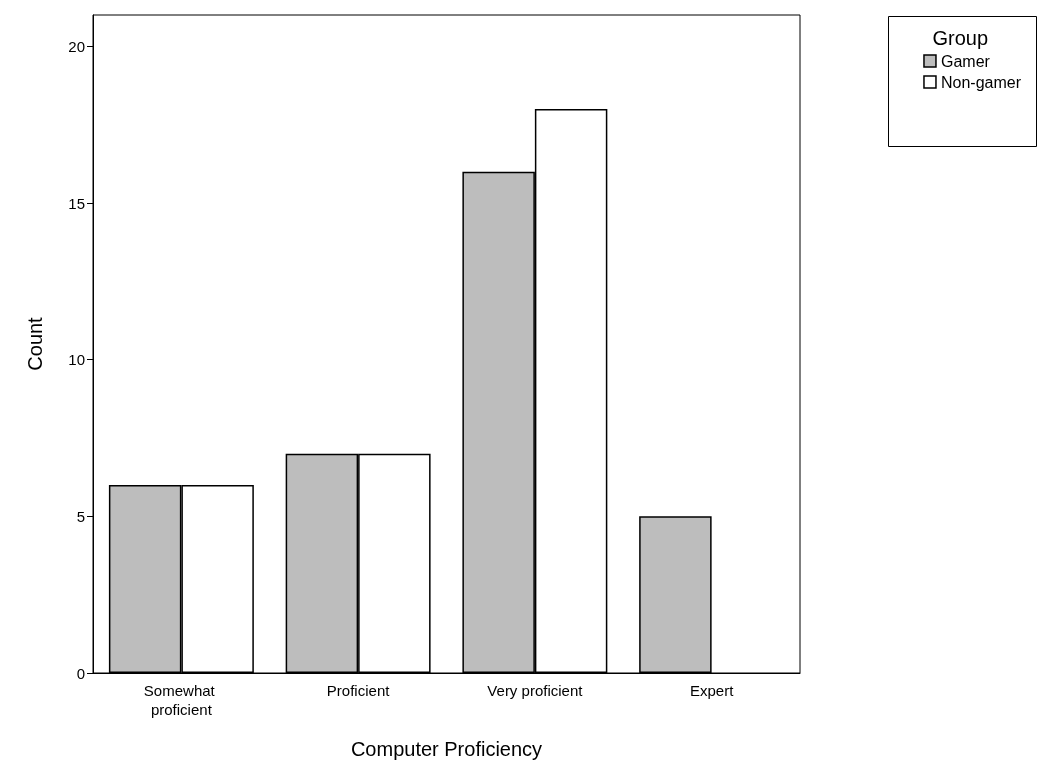 This screenshot has width=1048, height=772. Describe the element at coordinates (76, 203) in the screenshot. I see `y-tick-label: 15` at that location.